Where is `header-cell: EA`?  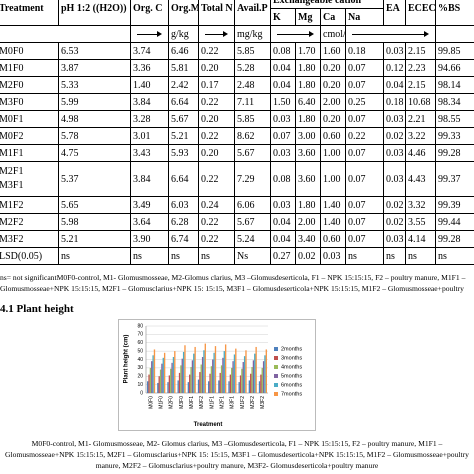
header-cell: EA is located at coordinates (394, 13).